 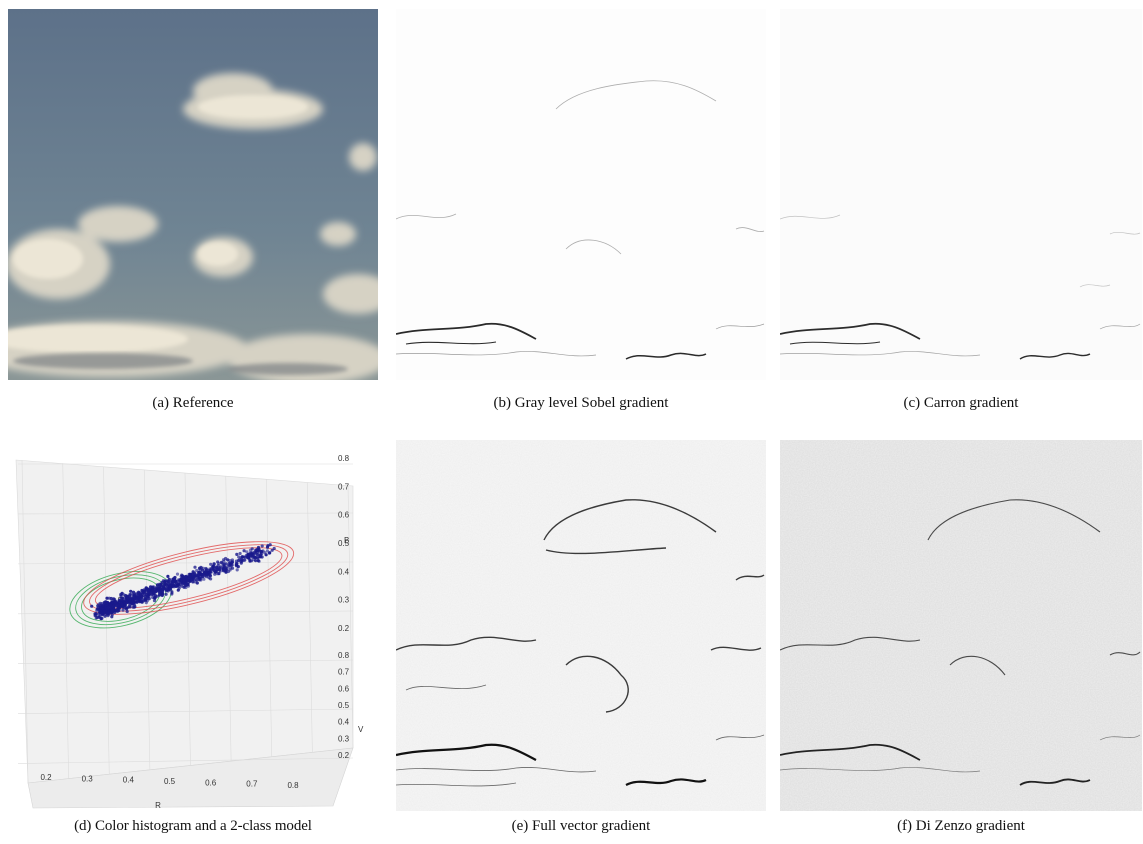 What do you see at coordinates (344, 628) in the screenshot?
I see `z-tick-label: 0.2` at bounding box center [344, 628].